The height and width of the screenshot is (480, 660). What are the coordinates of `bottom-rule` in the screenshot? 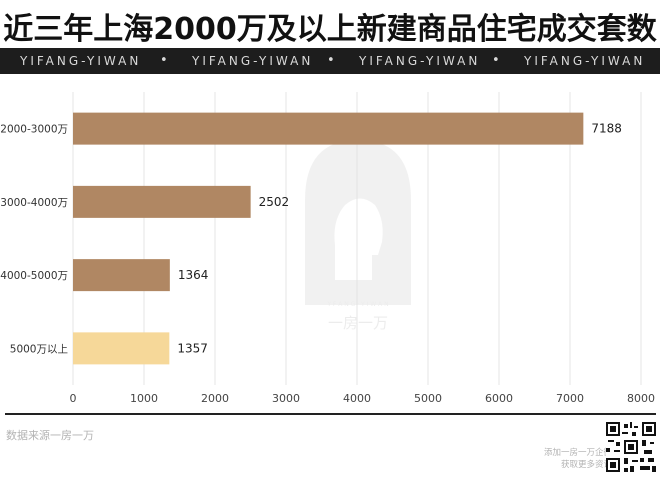 It's located at (330, 414).